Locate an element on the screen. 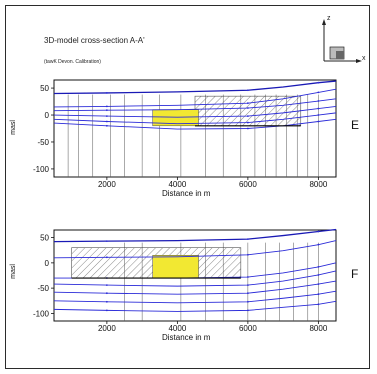 Image resolution: width=377 pixels, height=374 pixels. y-tick-label-f-0: 50 is located at coordinates (44, 238).